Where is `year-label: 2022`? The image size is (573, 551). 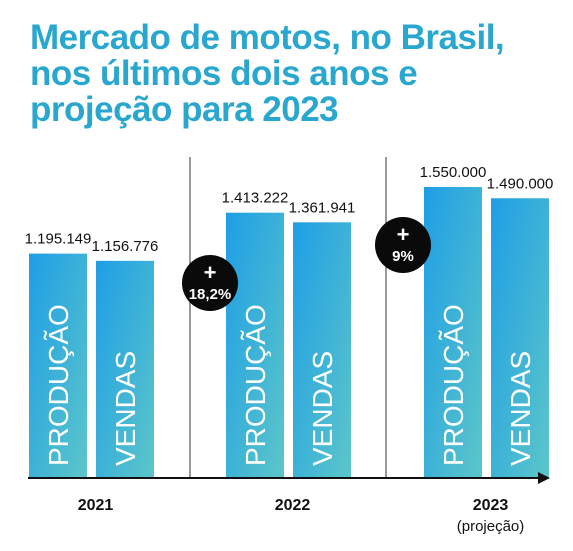 year-label: 2022 is located at coordinates (293, 505).